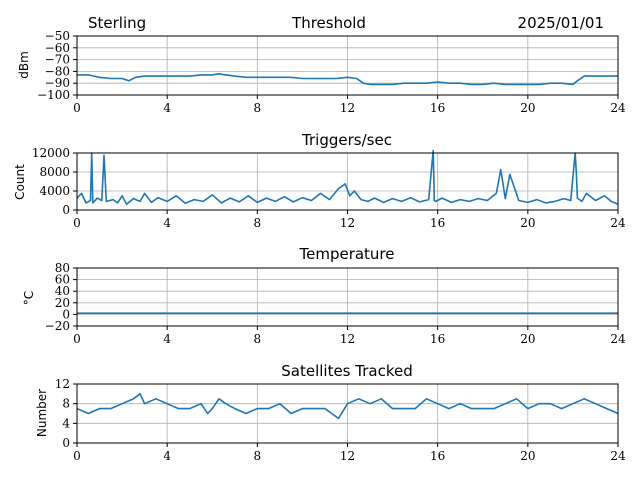 The image size is (640, 480). Describe the element at coordinates (346, 371) in the screenshot. I see `satellites-title: Satellites Tracked` at that location.